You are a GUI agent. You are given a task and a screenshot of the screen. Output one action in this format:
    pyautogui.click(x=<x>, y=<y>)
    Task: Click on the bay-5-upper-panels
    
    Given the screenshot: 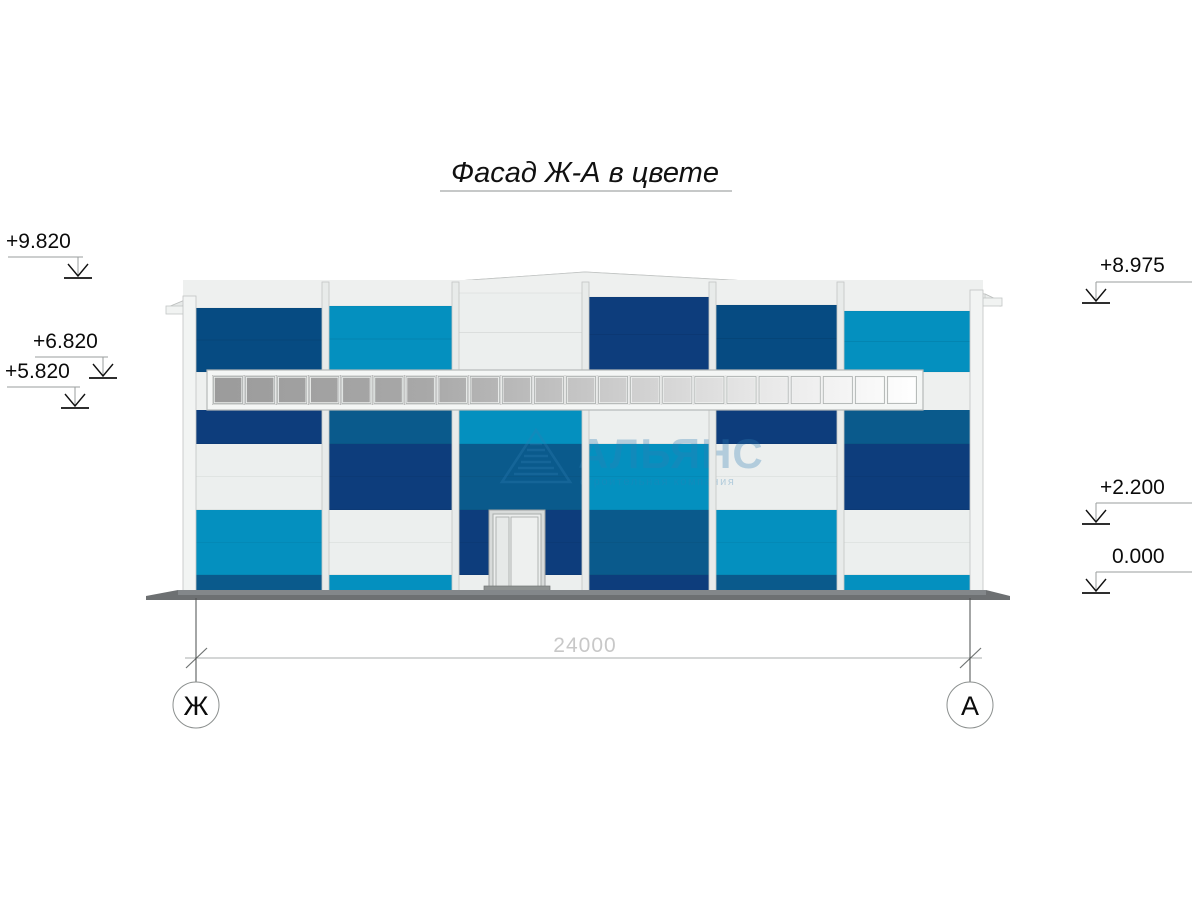 What is the action you would take?
    pyautogui.click(x=776, y=338)
    